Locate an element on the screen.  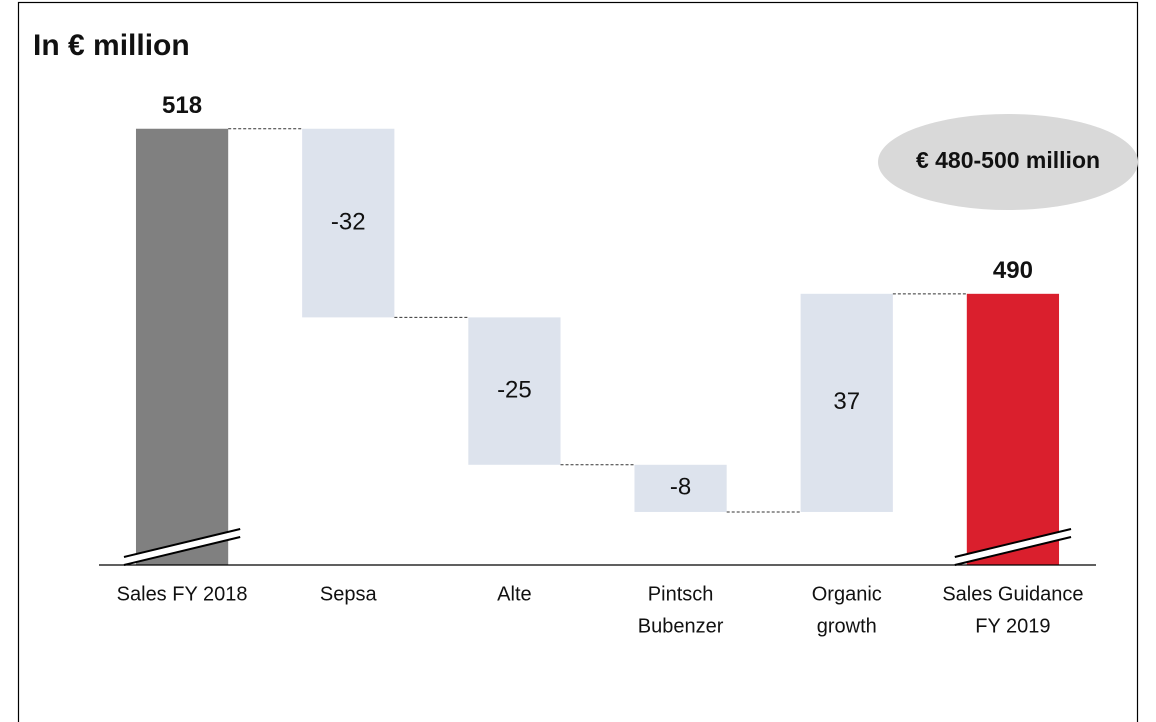
x-tick-label: Bubenzer is located at coordinates (681, 626).